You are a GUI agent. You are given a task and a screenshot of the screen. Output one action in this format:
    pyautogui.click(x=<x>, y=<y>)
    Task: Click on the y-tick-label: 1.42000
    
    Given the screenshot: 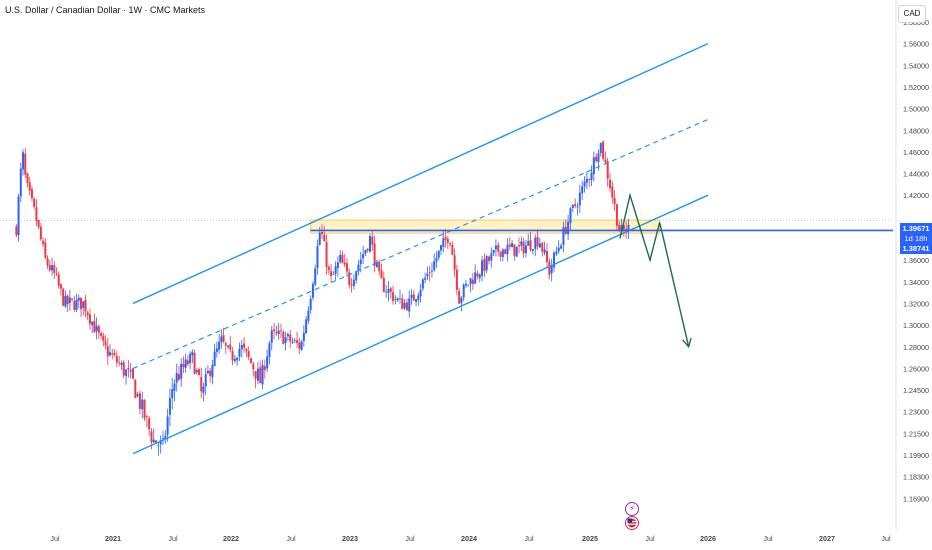 What is the action you would take?
    pyautogui.click(x=916, y=195)
    